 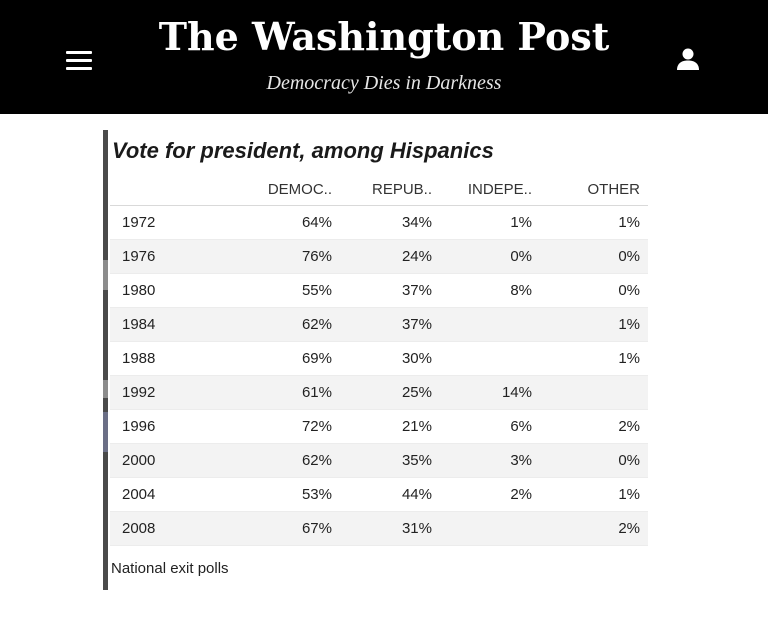 I want to click on column-header-year, so click(x=160, y=189).